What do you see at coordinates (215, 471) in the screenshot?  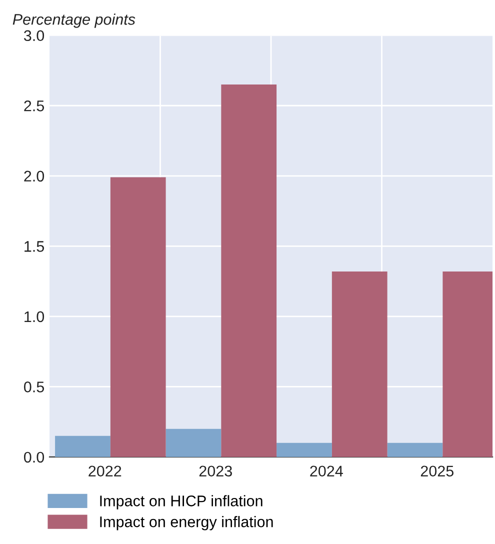 I see `x-tick-label: 2023` at bounding box center [215, 471].